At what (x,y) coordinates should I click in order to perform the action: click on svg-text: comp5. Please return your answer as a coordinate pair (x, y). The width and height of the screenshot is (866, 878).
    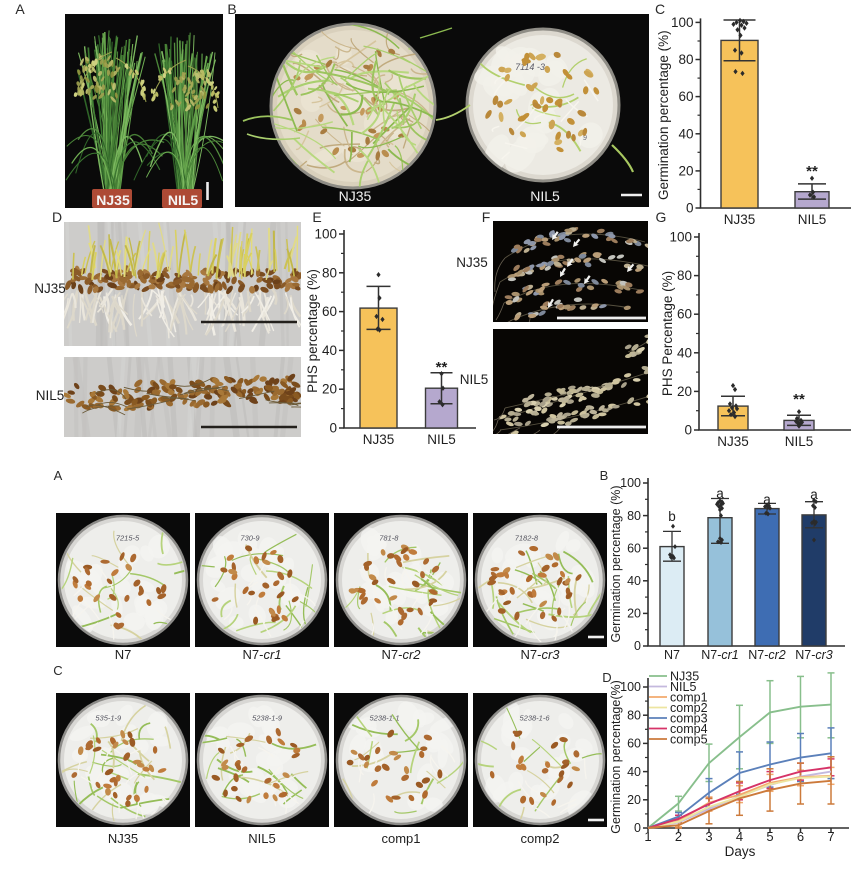
    Looking at the image, I should click on (689, 740).